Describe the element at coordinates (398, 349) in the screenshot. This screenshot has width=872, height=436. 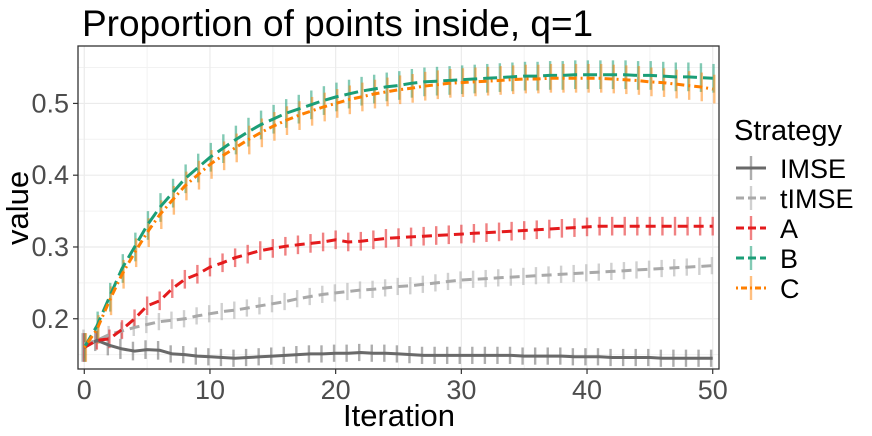
I see `series-line-imse` at that location.